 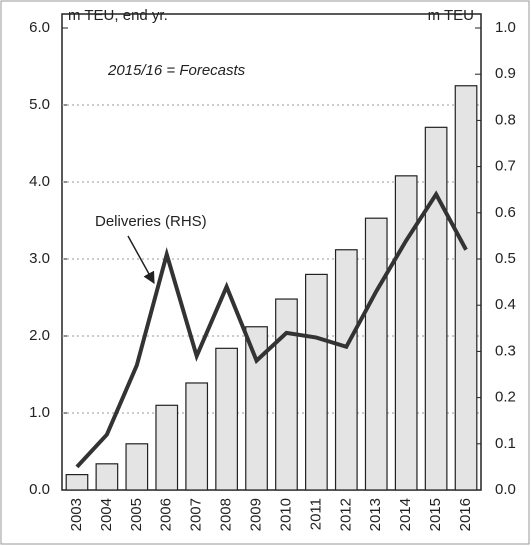 I want to click on y-tick-label: 3.0, so click(x=39, y=258).